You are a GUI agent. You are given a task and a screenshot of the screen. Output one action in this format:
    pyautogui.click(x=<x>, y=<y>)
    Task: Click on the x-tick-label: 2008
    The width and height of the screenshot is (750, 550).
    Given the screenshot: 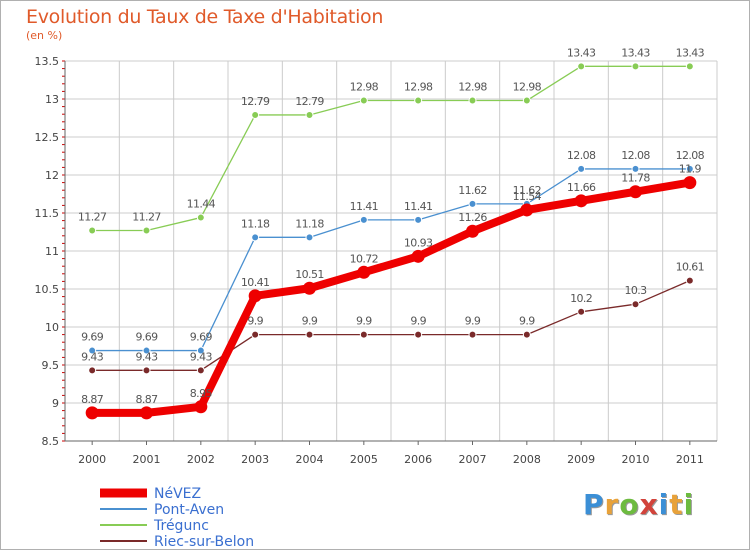 What is the action you would take?
    pyautogui.click(x=527, y=459)
    